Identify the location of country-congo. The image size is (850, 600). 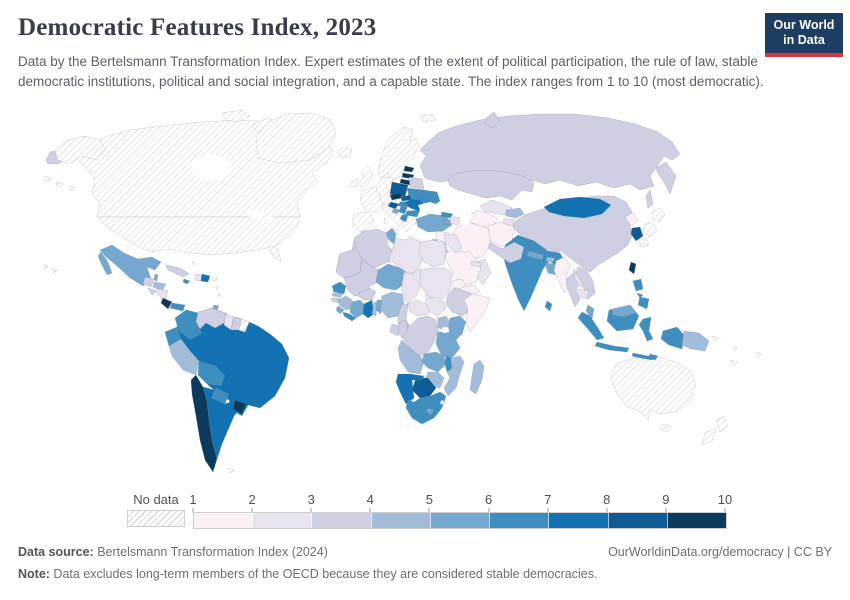
(403, 329).